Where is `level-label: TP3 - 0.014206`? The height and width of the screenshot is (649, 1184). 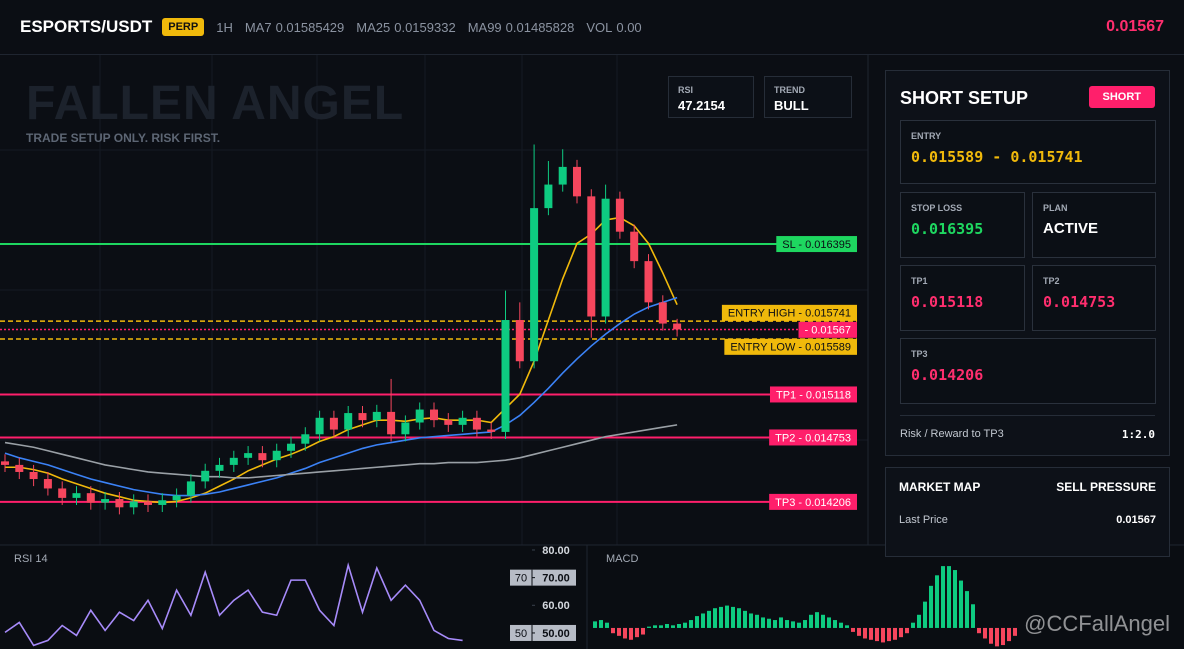 level-label: TP3 - 0.014206 is located at coordinates (813, 503).